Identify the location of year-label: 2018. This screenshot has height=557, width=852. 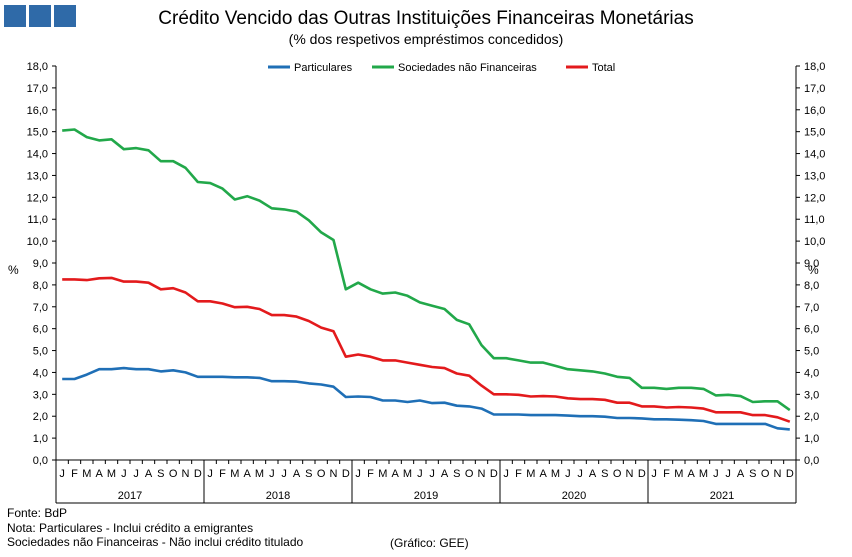
(278, 496).